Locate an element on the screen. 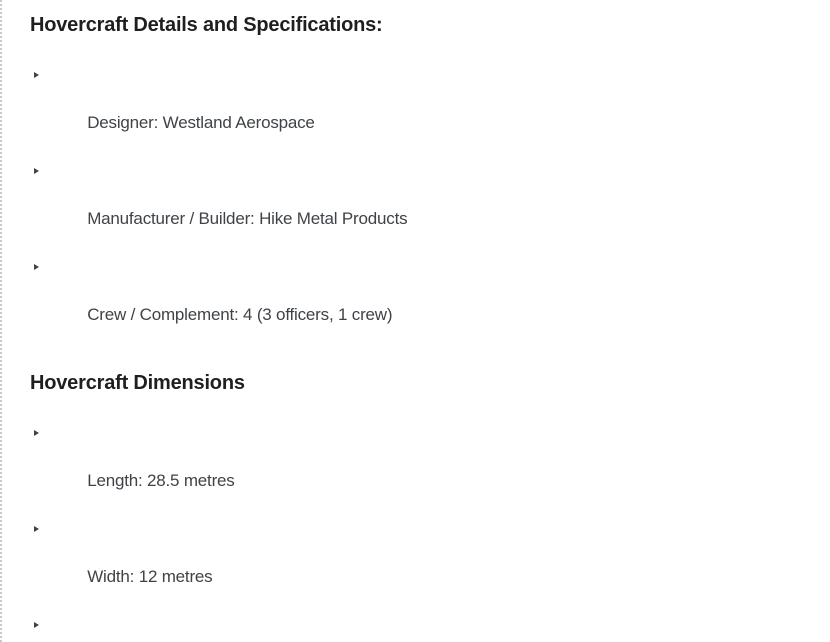  list-item: Height: (on cushion)12 meters is located at coordinates (423, 627).